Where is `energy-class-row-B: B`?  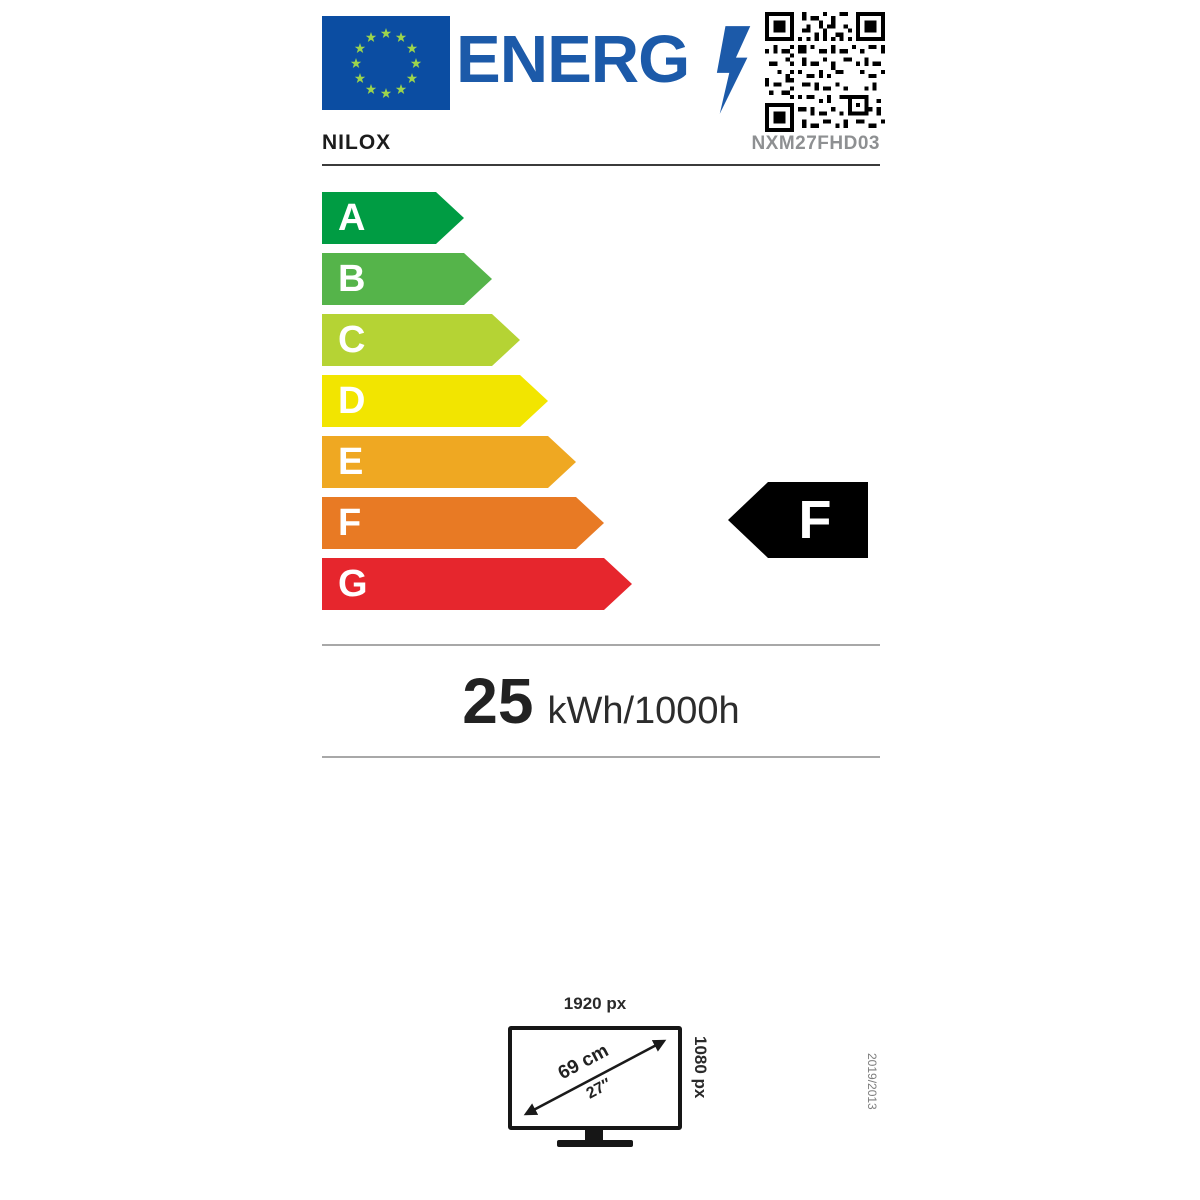
energy-class-row-B: B is located at coordinates (407, 279).